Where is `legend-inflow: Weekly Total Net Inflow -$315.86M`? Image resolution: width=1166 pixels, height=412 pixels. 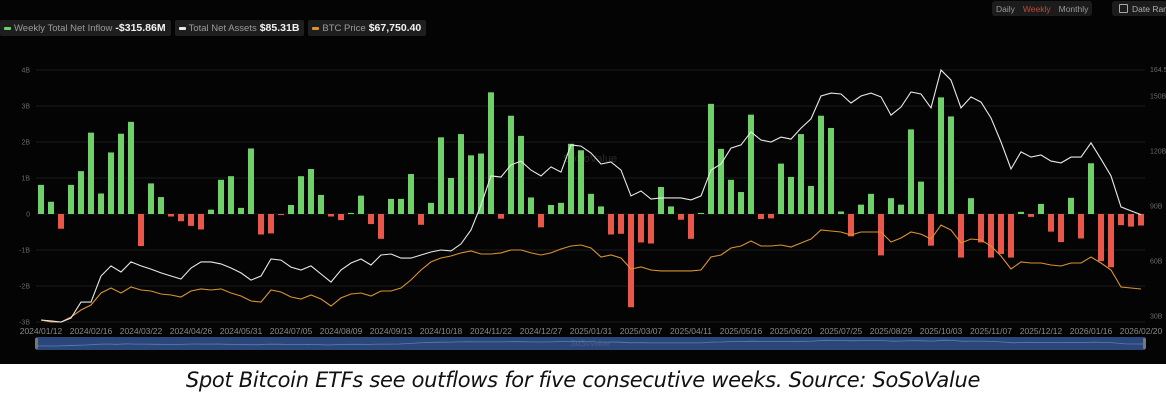 legend-inflow: Weekly Total Net Inflow -$315.86M is located at coordinates (85, 28).